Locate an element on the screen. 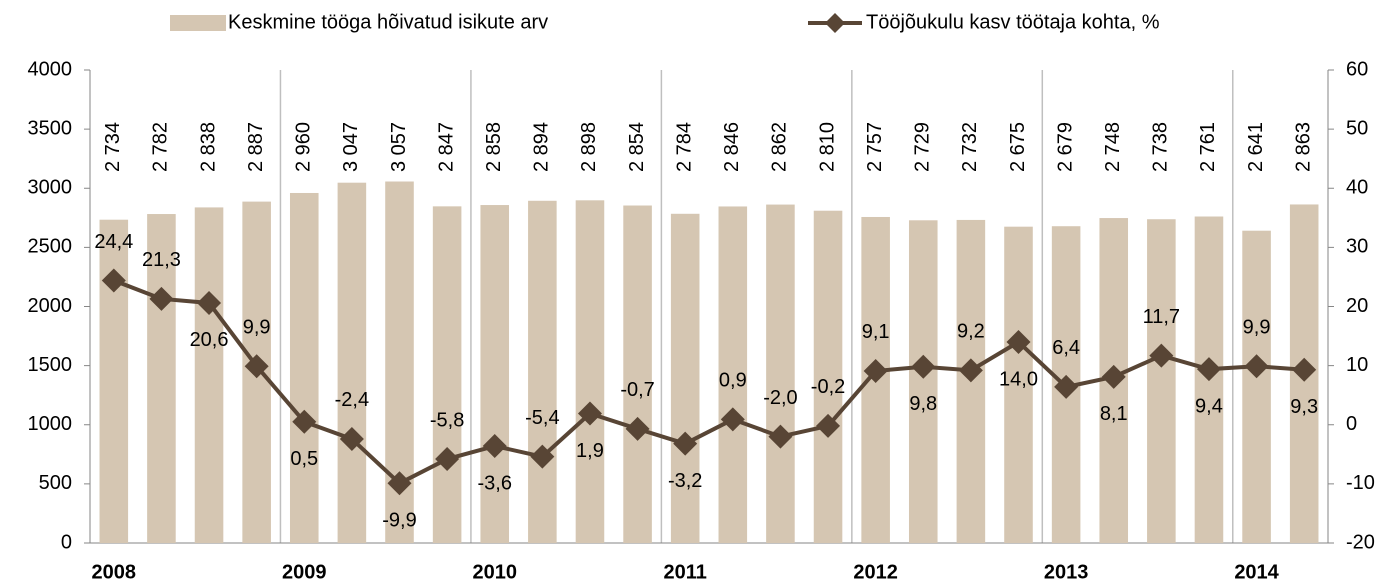 The image size is (1391, 585). line-value-label: 21,3 is located at coordinates (161, 260).